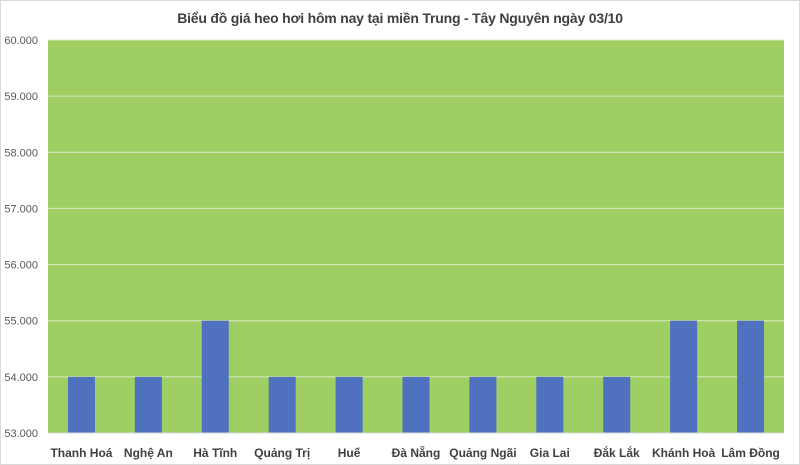  I want to click on y-tick-label: 56.000, so click(21, 266).